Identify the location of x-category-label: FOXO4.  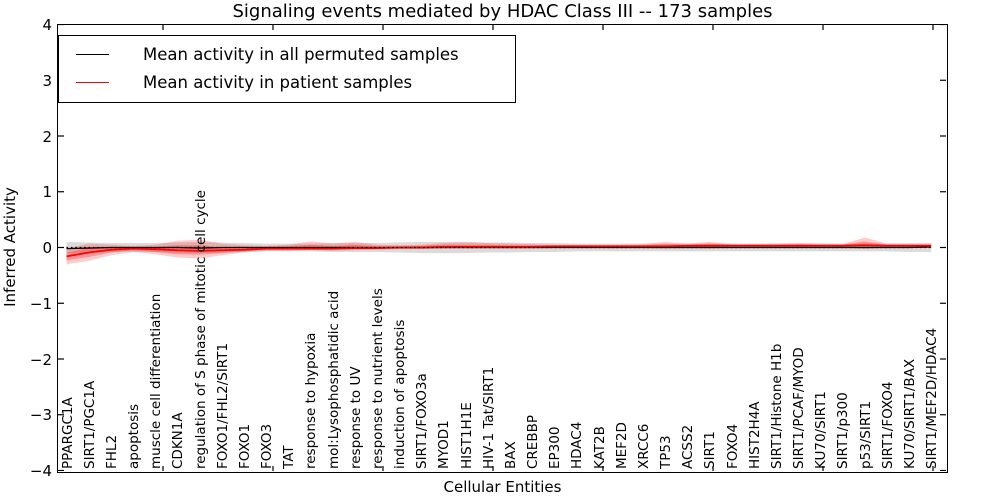
(732, 446).